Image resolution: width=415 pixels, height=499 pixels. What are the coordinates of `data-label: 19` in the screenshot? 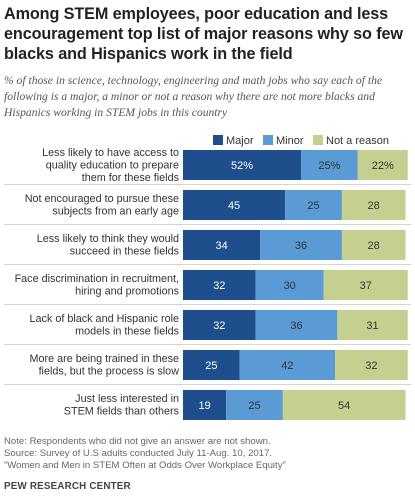 It's located at (204, 406).